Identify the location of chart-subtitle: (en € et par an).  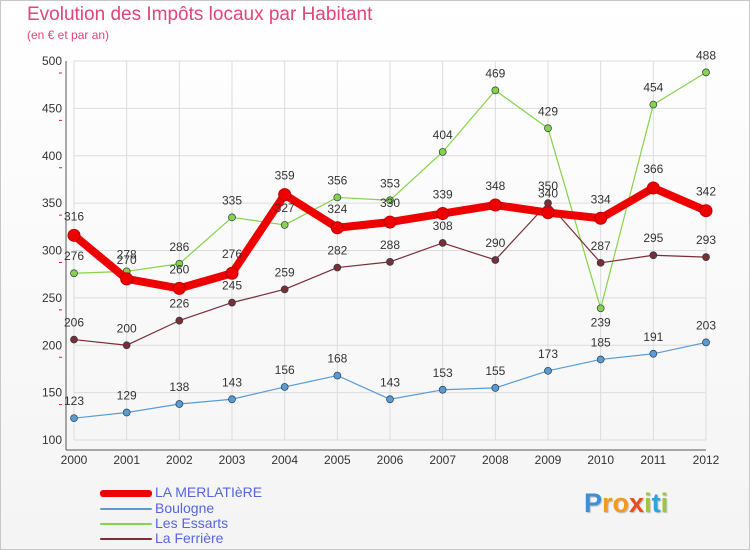
(68, 35).